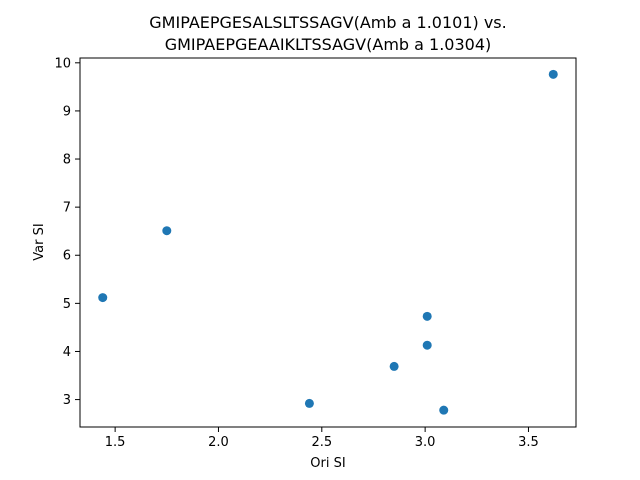 This screenshot has height=480, width=640. I want to click on y-axis-ticks: 3 4 5 6 7 8 9 10, so click(67, 232).